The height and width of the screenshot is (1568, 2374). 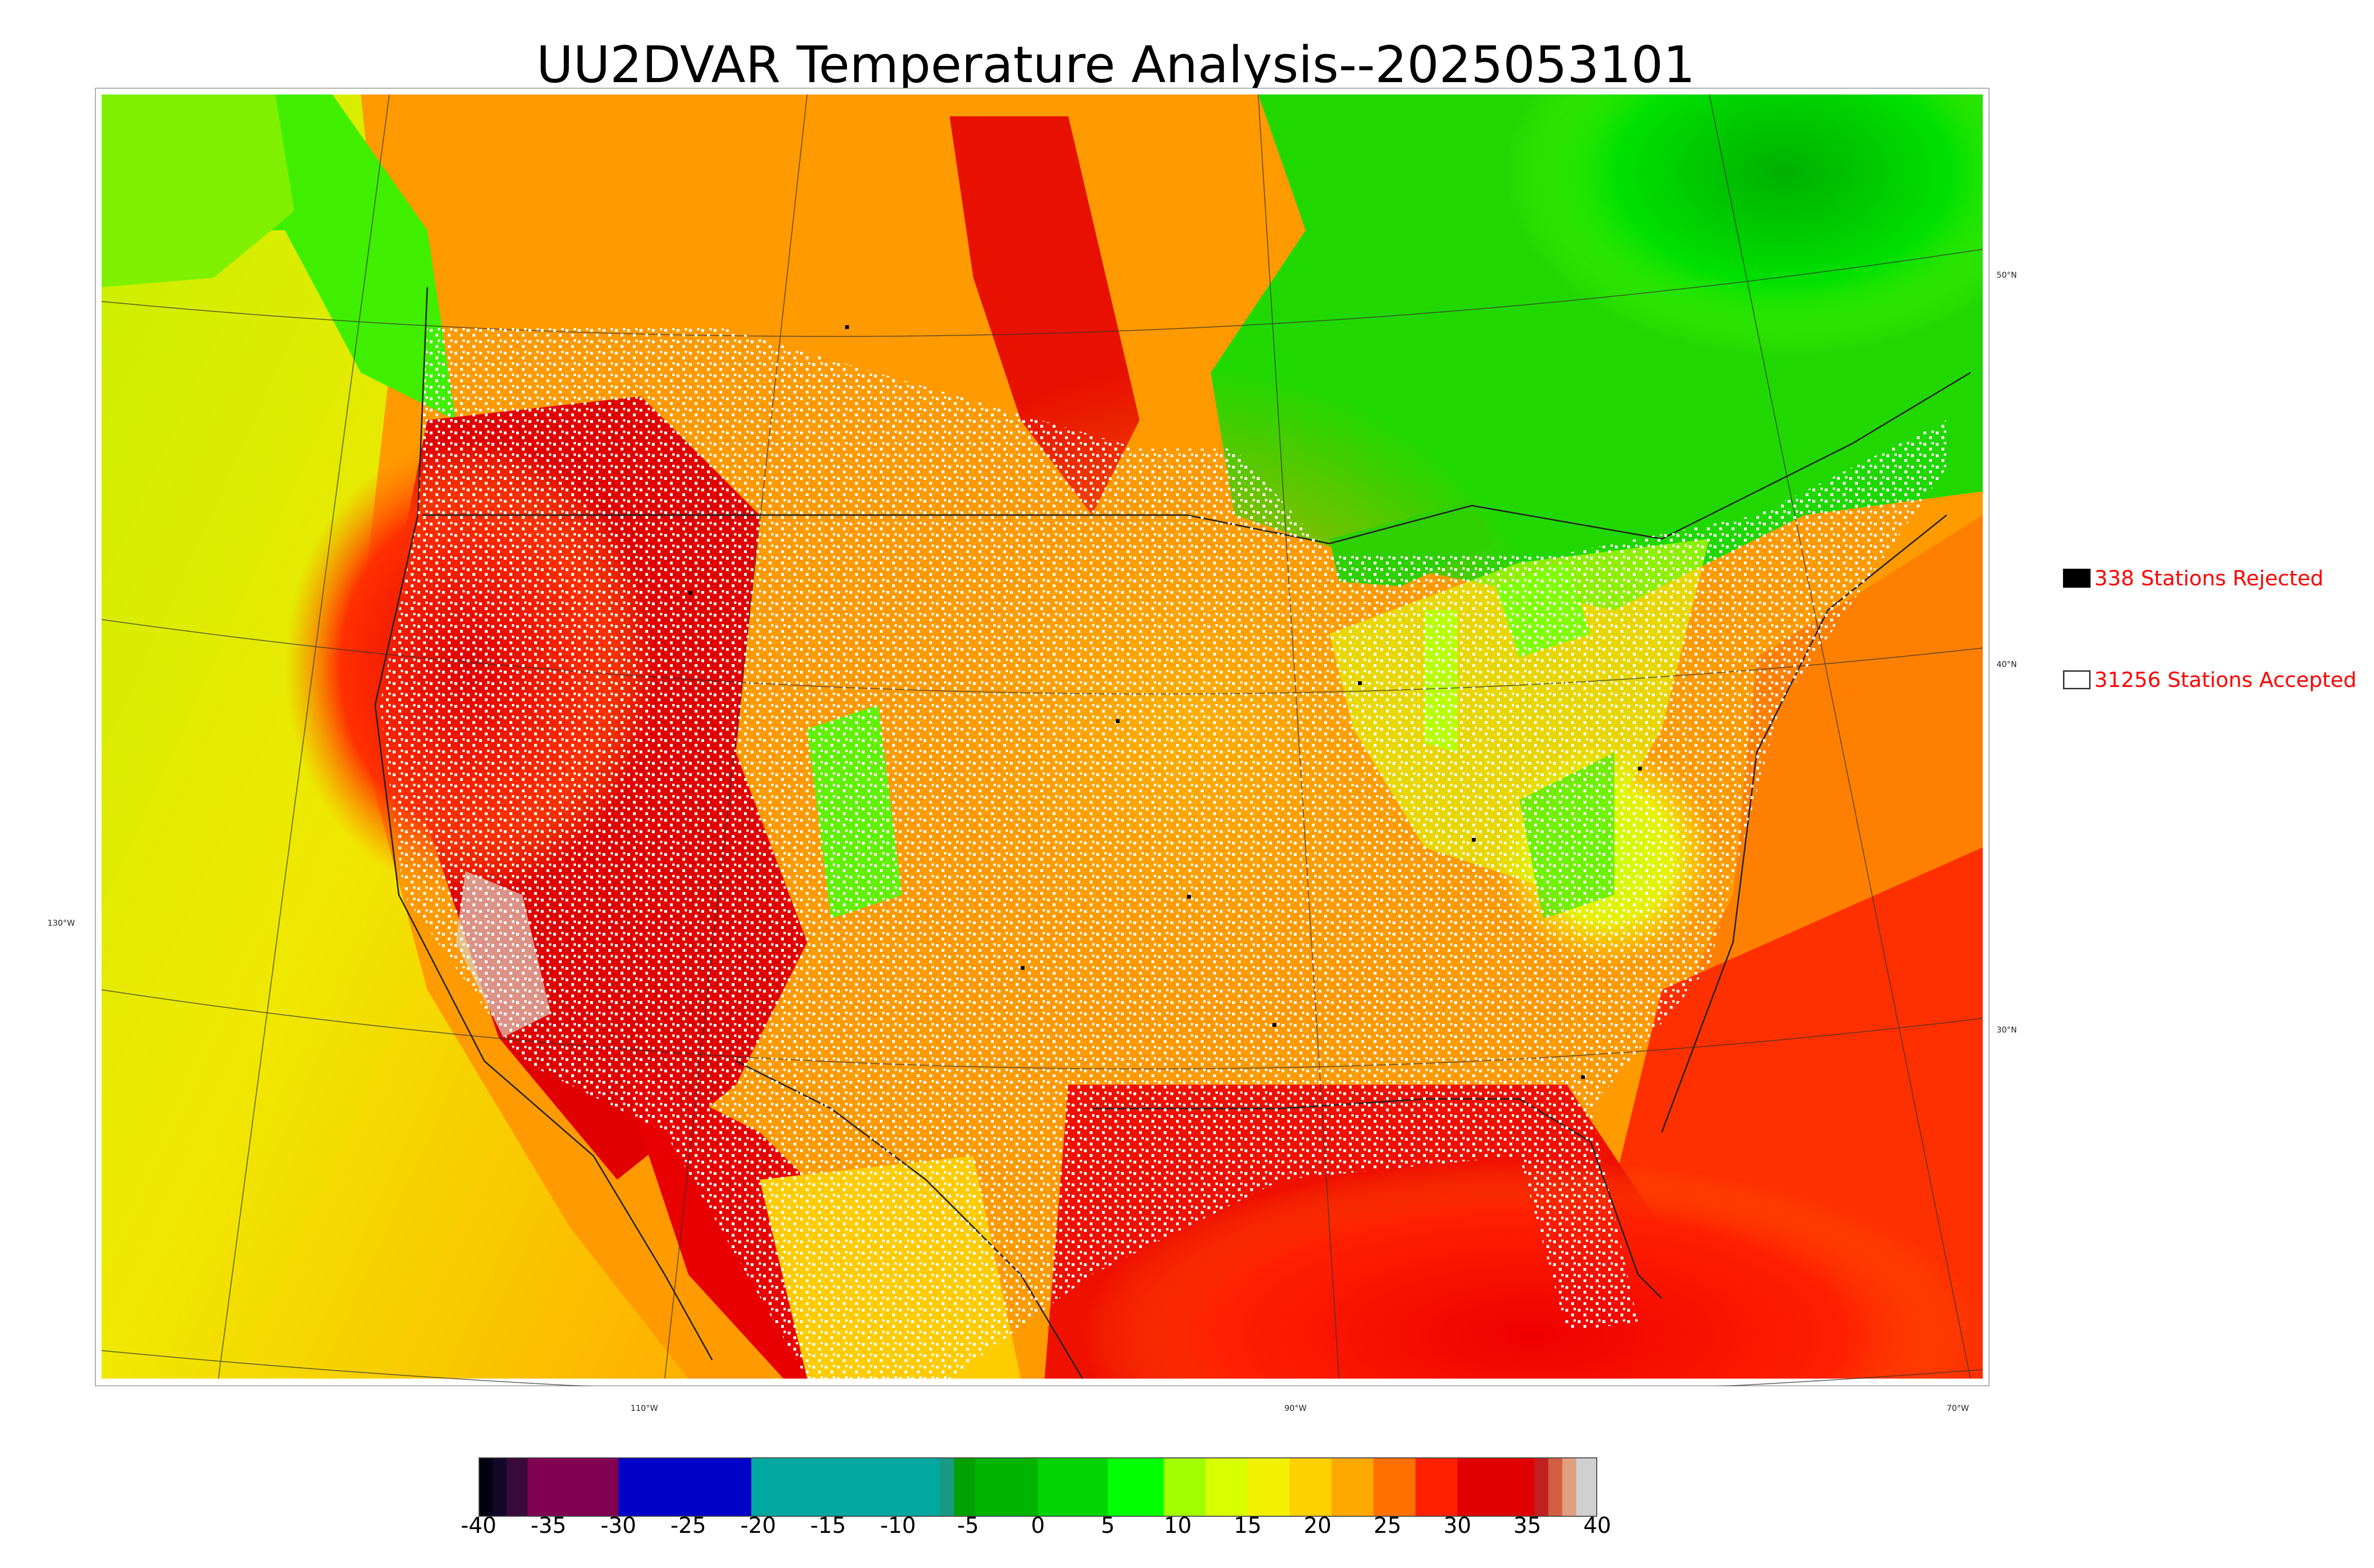 I want to click on lon-label-70w: 70°W, so click(x=1958, y=1409).